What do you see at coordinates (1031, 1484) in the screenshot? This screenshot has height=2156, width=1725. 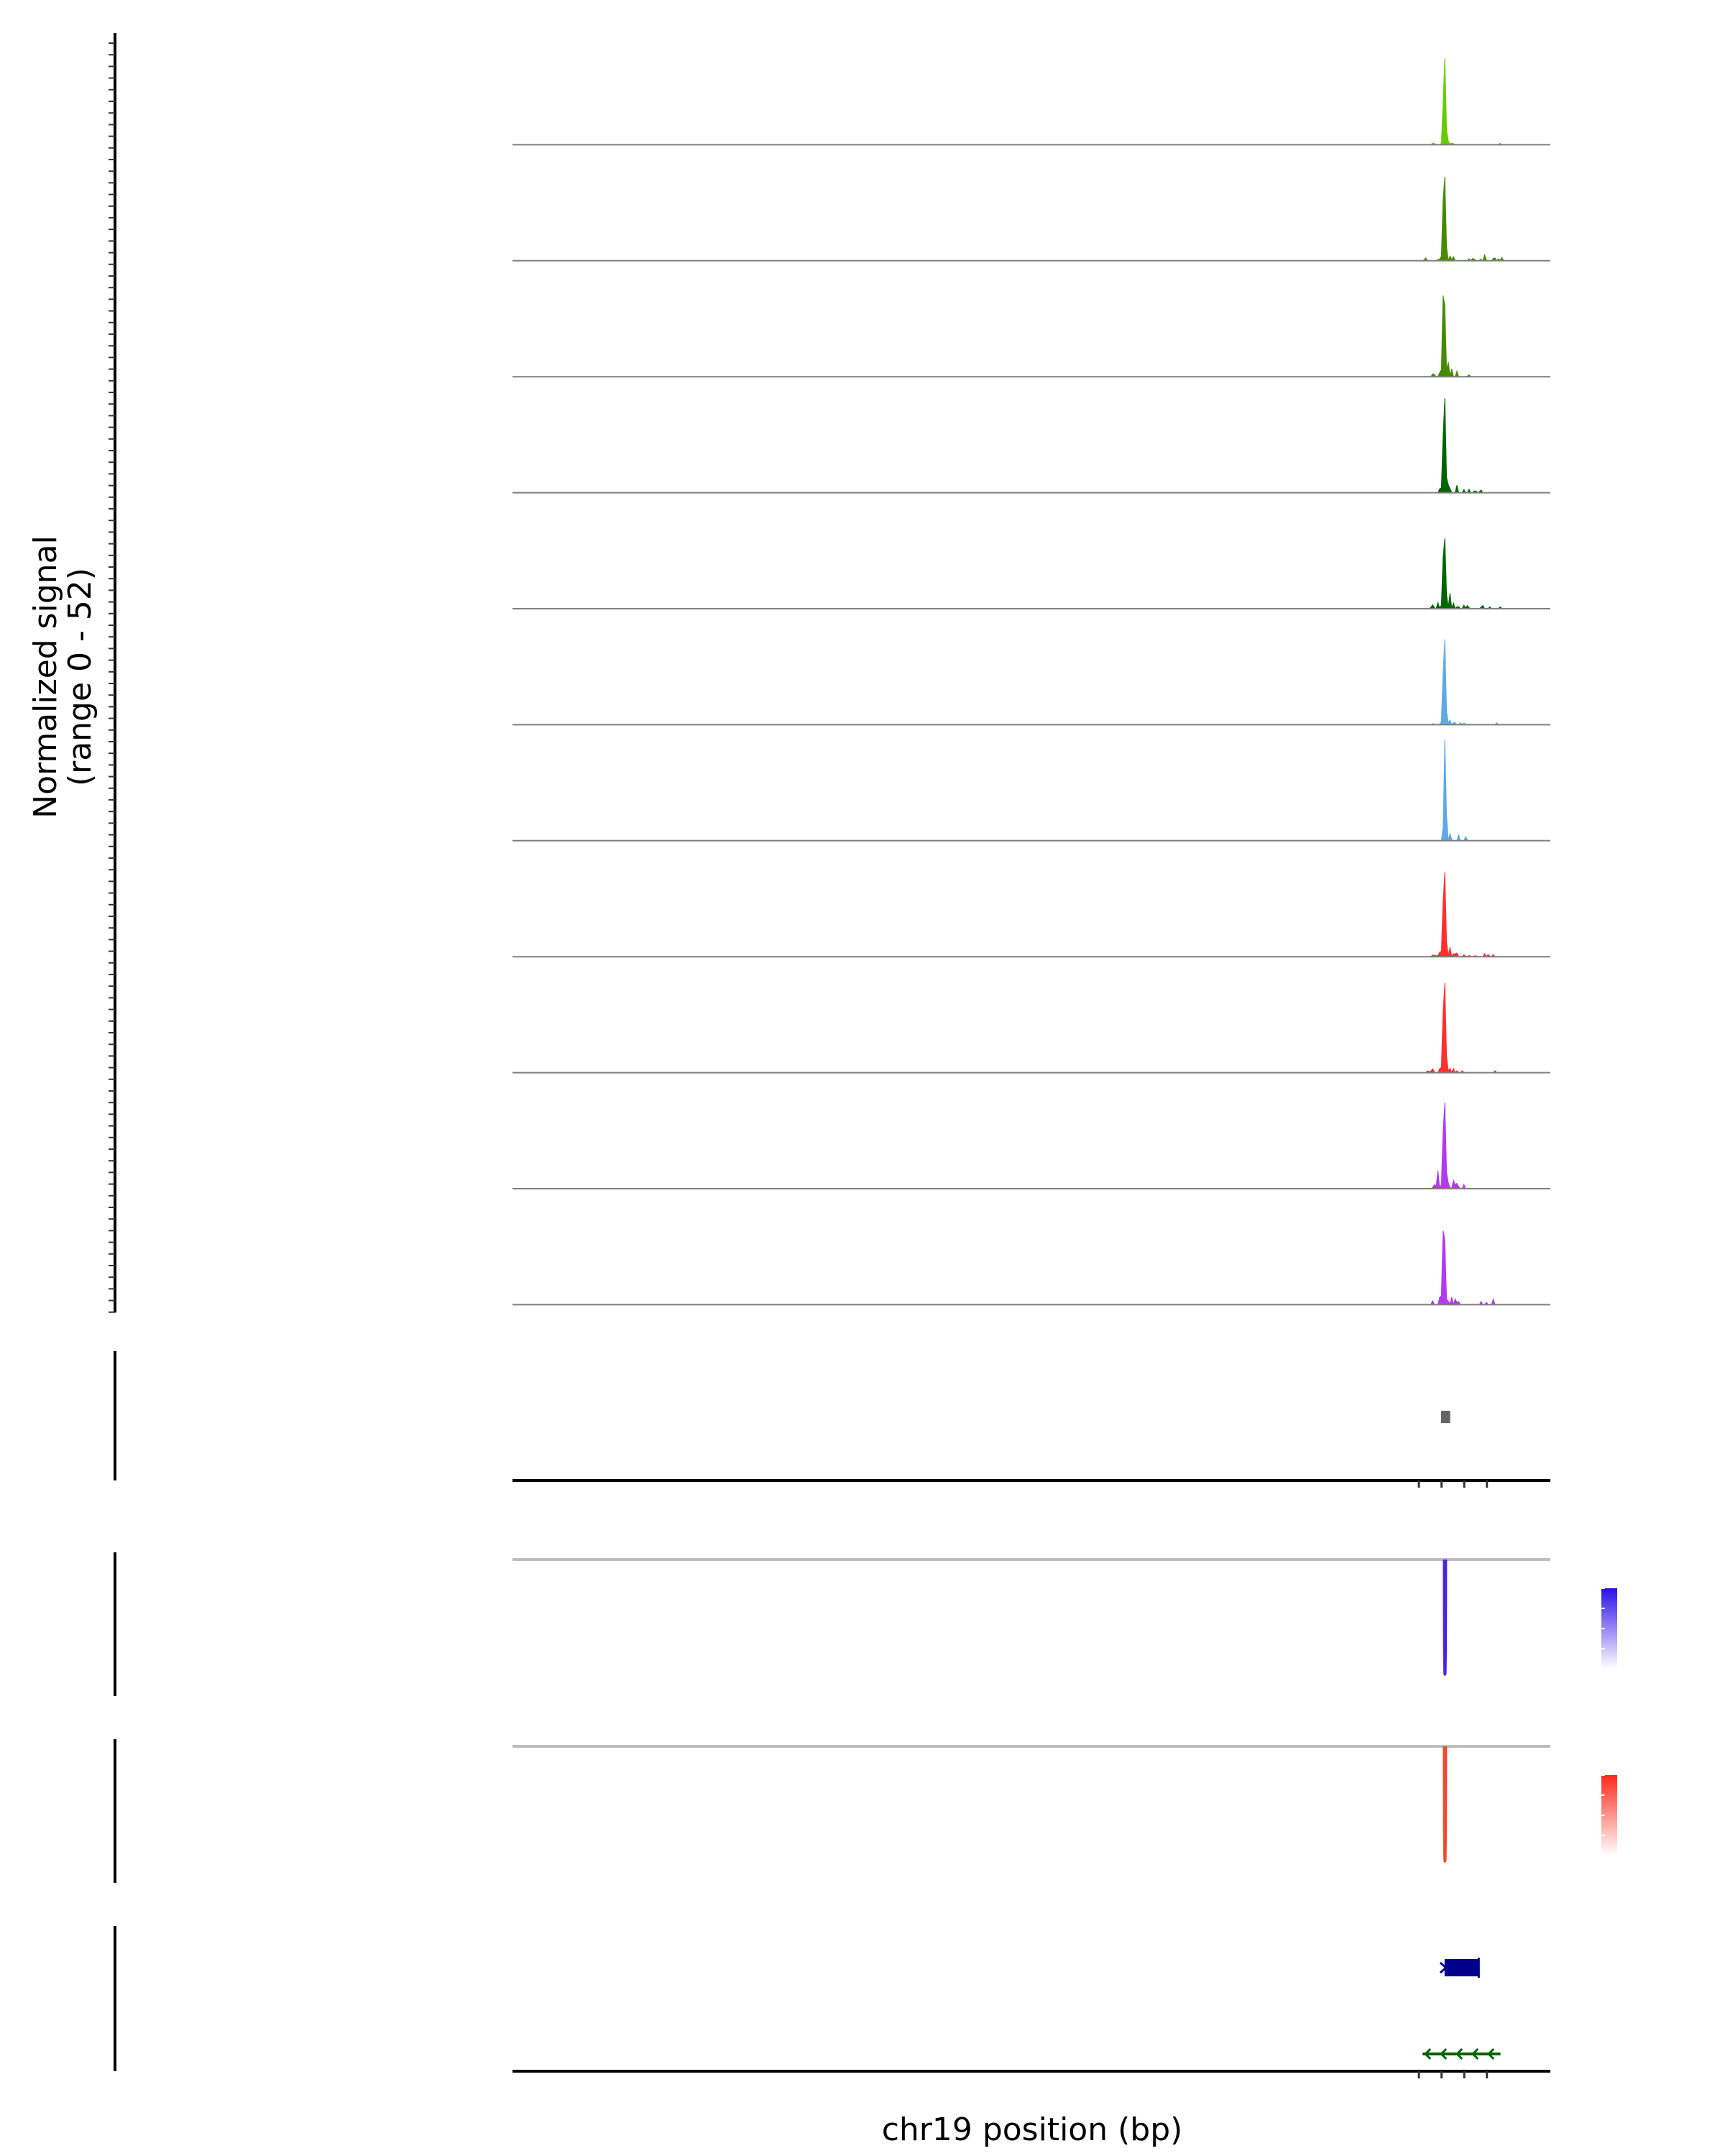 I see `x-axis-top` at bounding box center [1031, 1484].